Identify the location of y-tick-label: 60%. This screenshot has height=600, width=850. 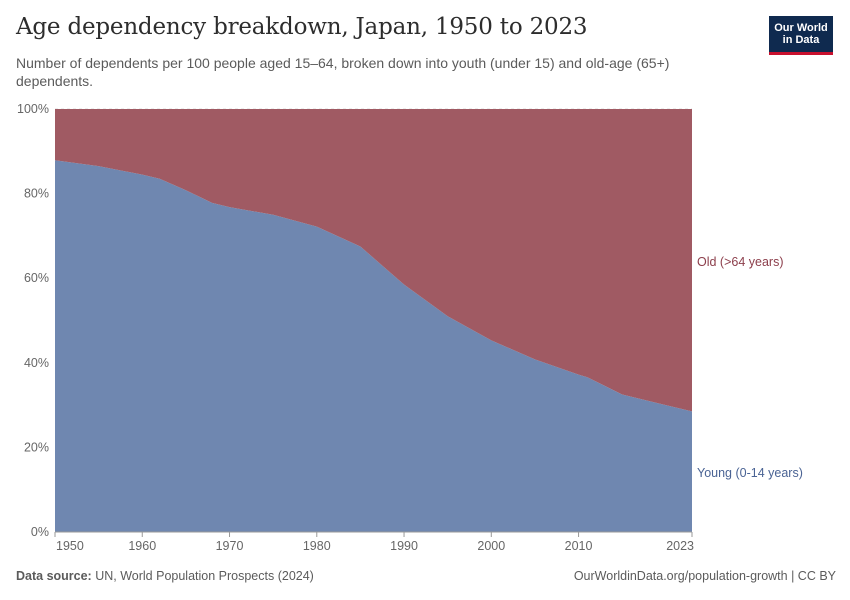
(36, 278).